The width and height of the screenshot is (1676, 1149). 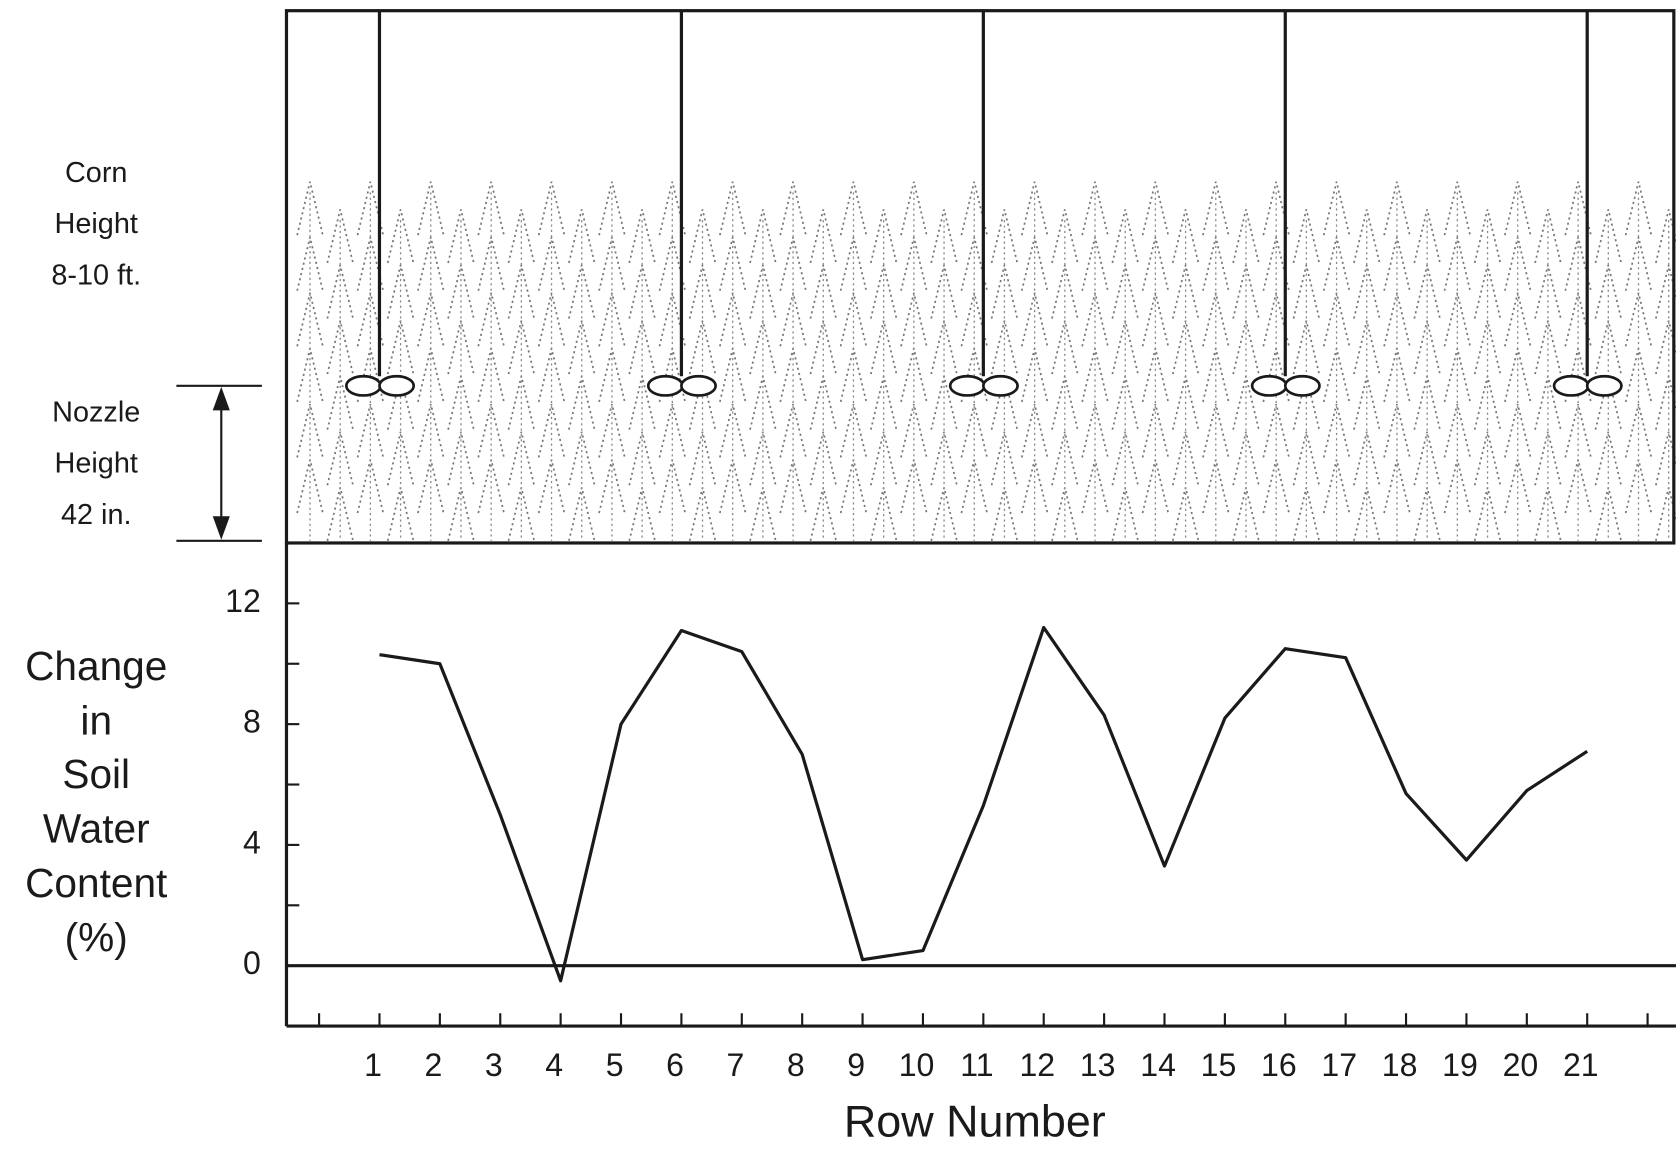 What do you see at coordinates (252, 842) in the screenshot?
I see `y-tick-label: 4` at bounding box center [252, 842].